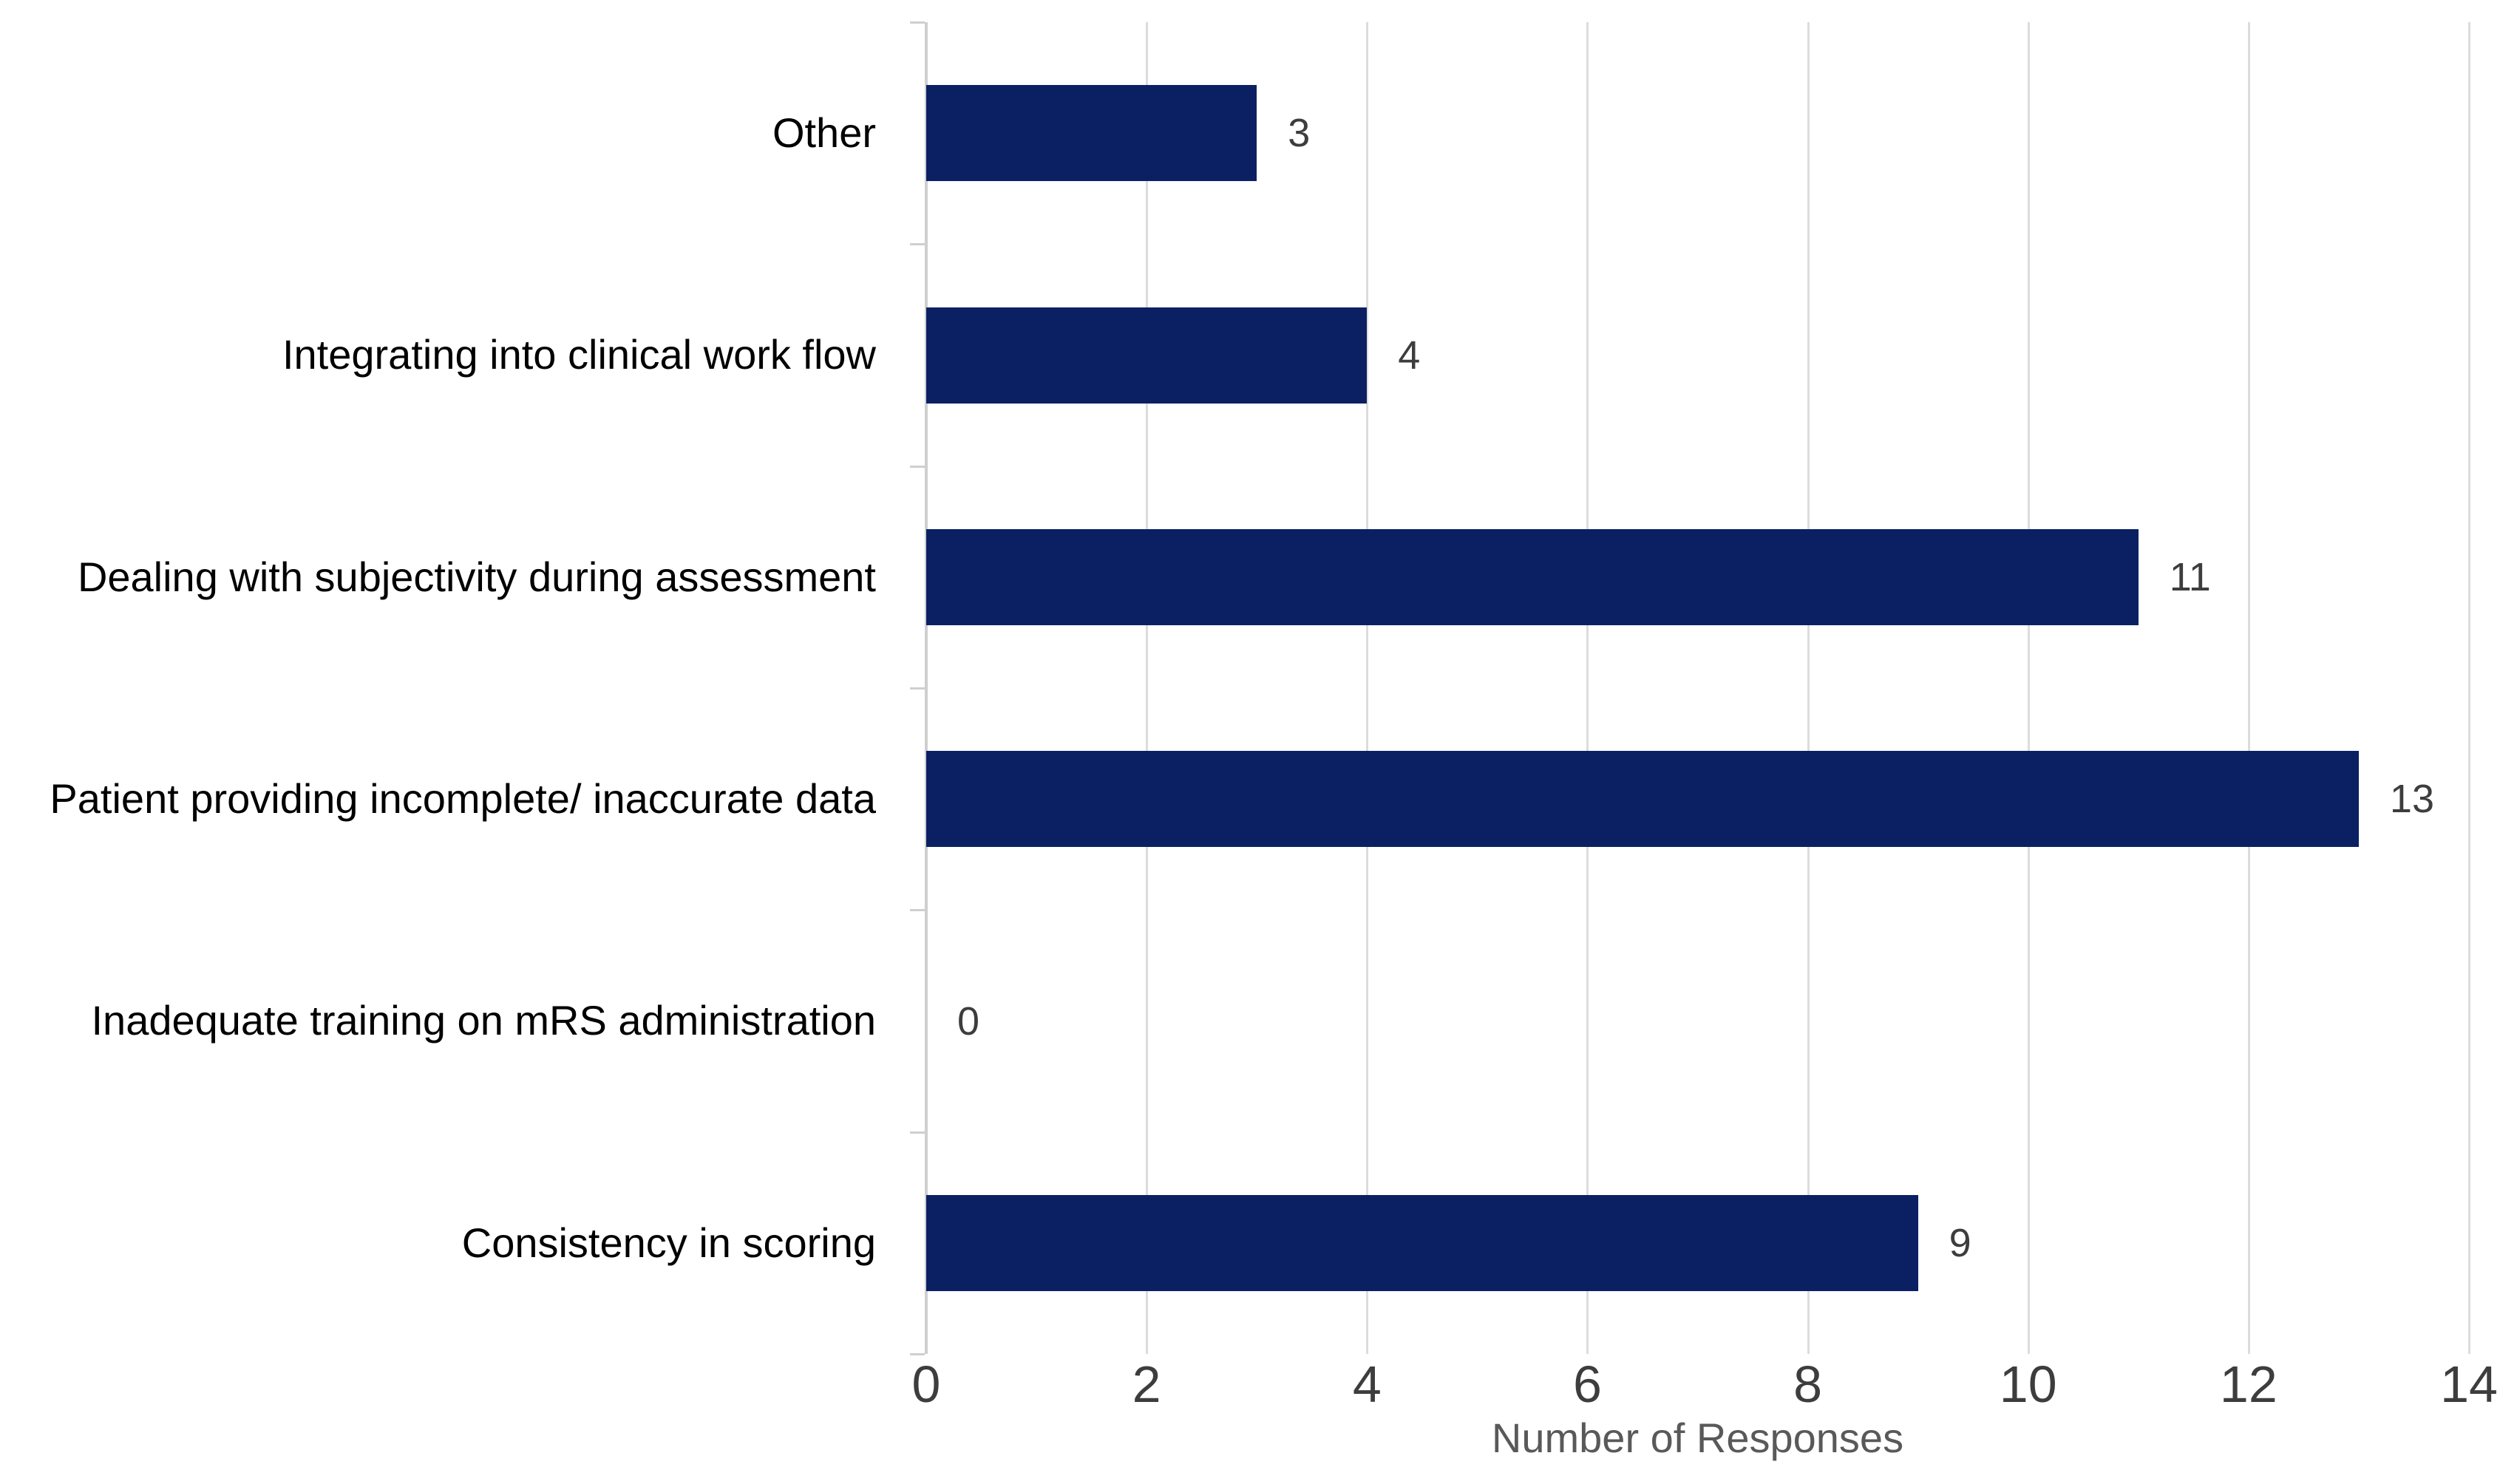 This screenshot has height=1484, width=2500. I want to click on category-label: Integrating into clinical work flow, so click(579, 355).